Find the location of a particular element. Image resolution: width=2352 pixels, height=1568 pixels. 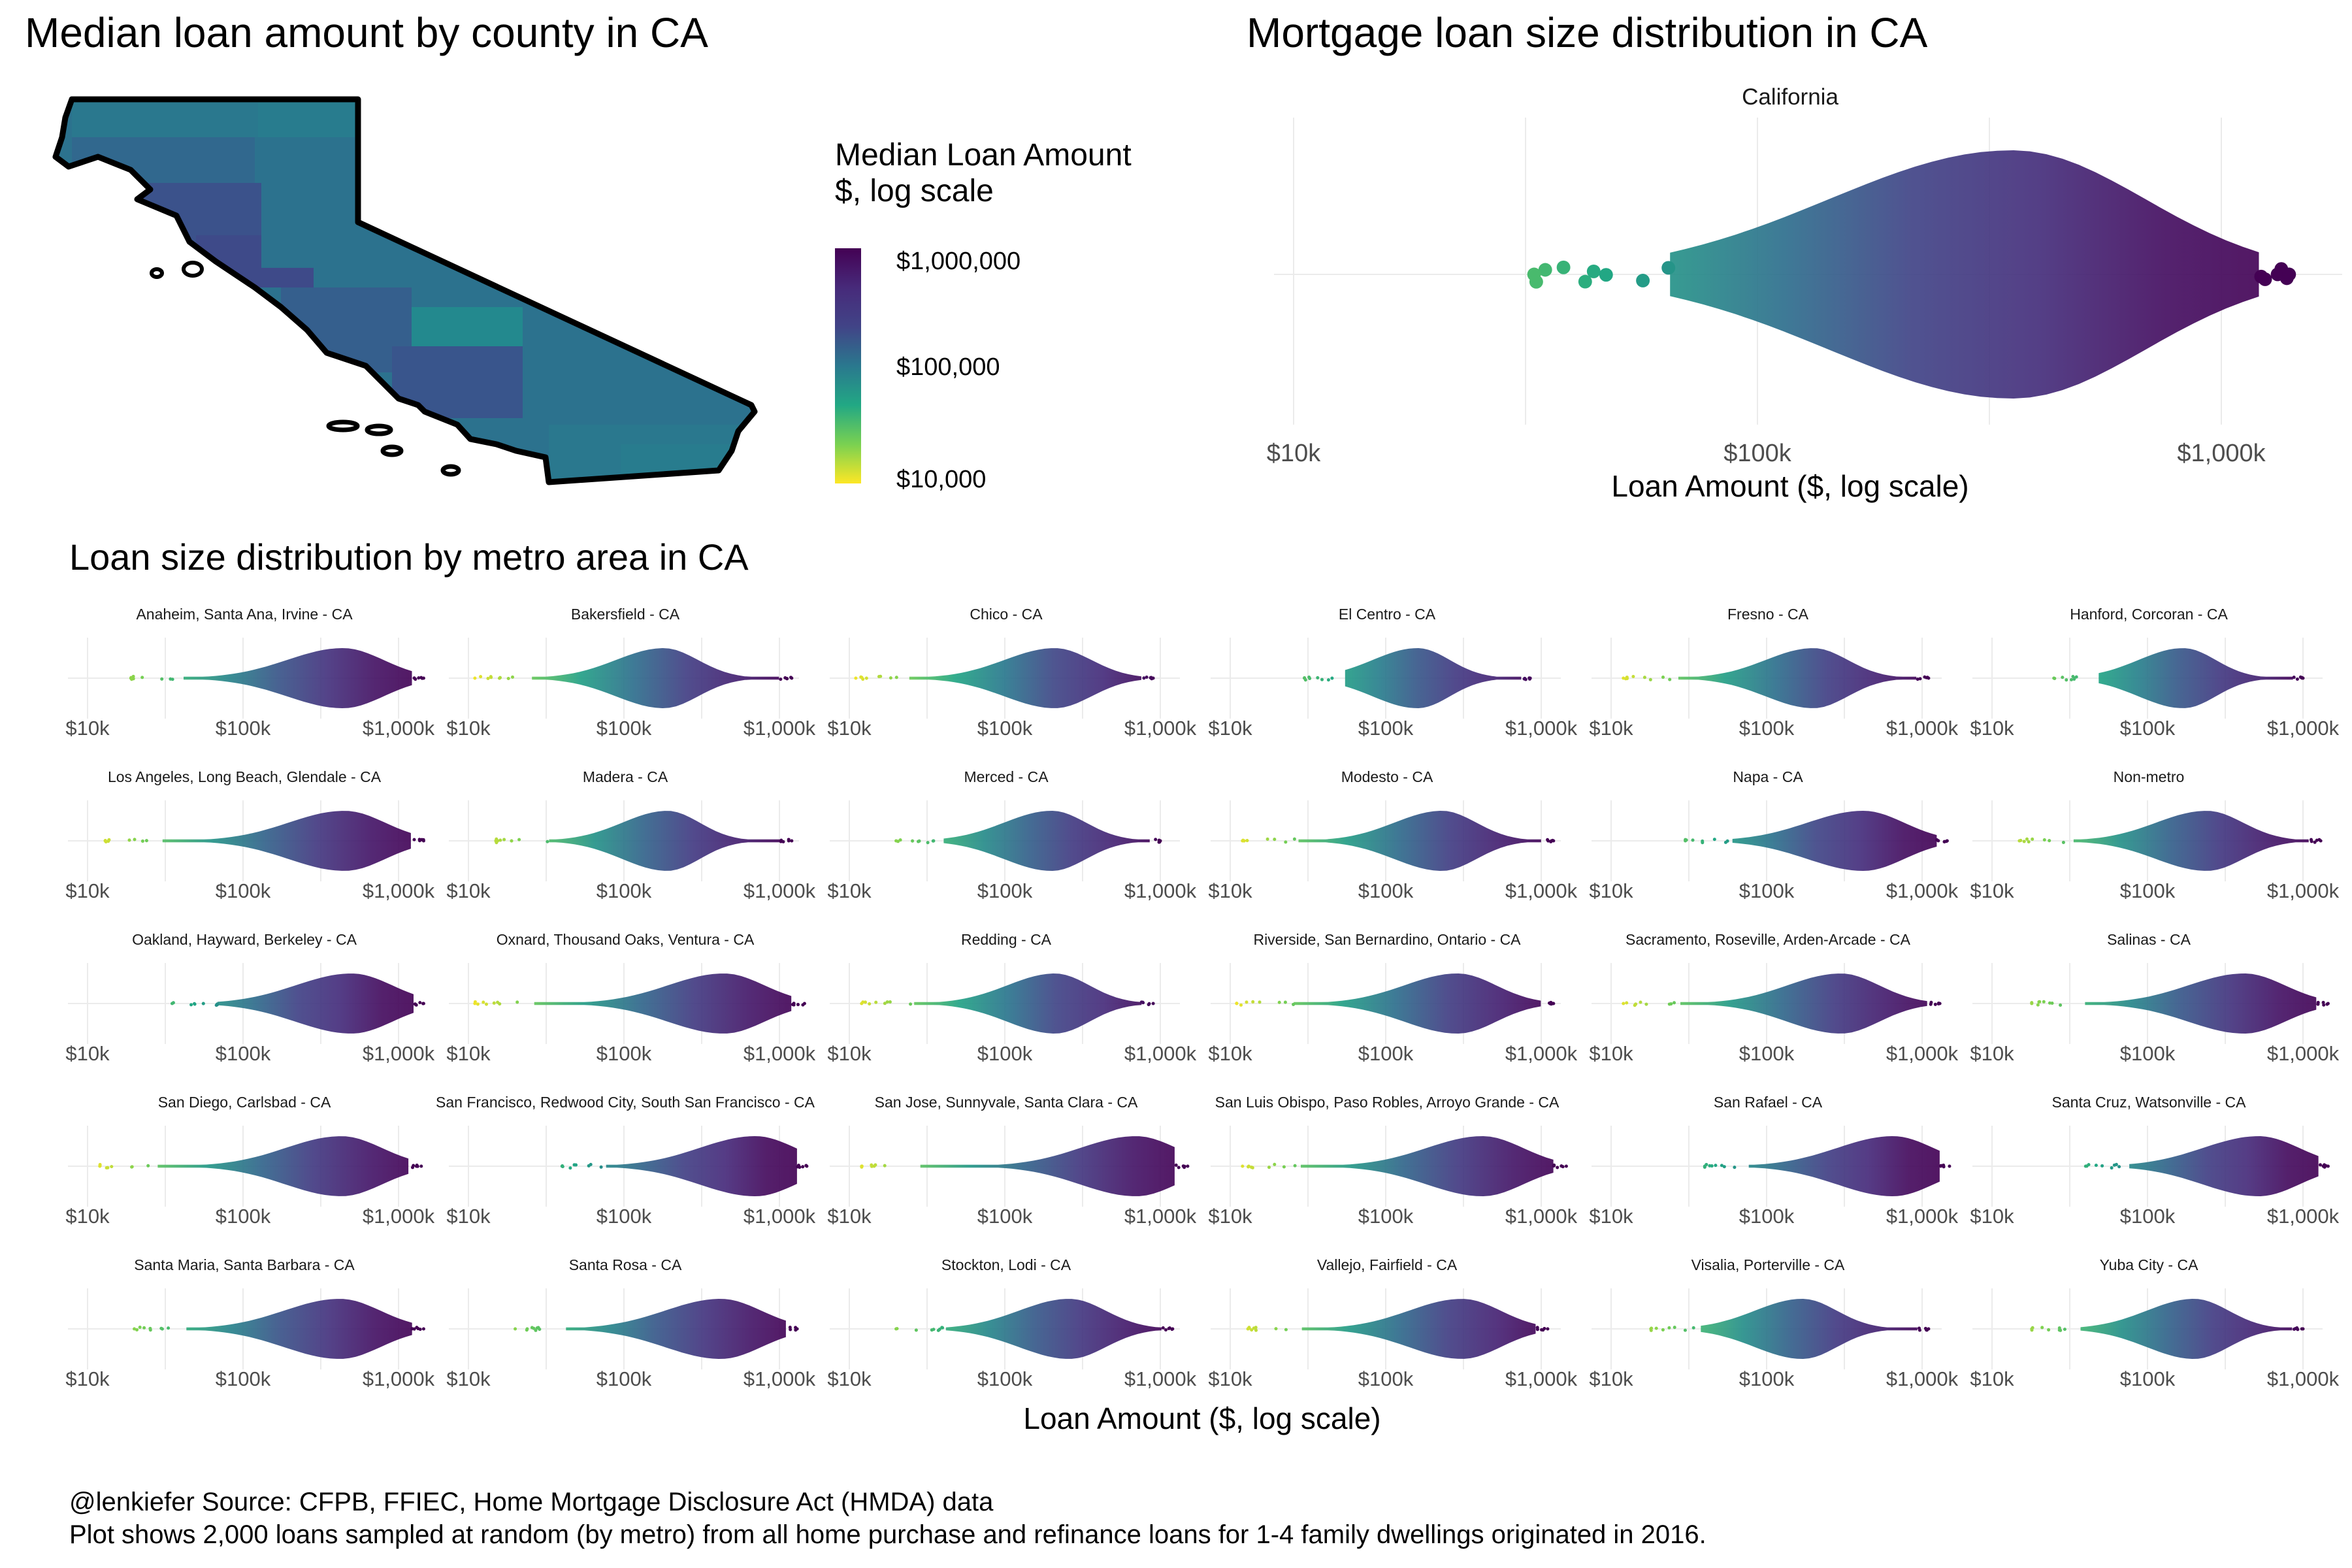

facet-3-tick-label: $10k is located at coordinates (1230, 728).